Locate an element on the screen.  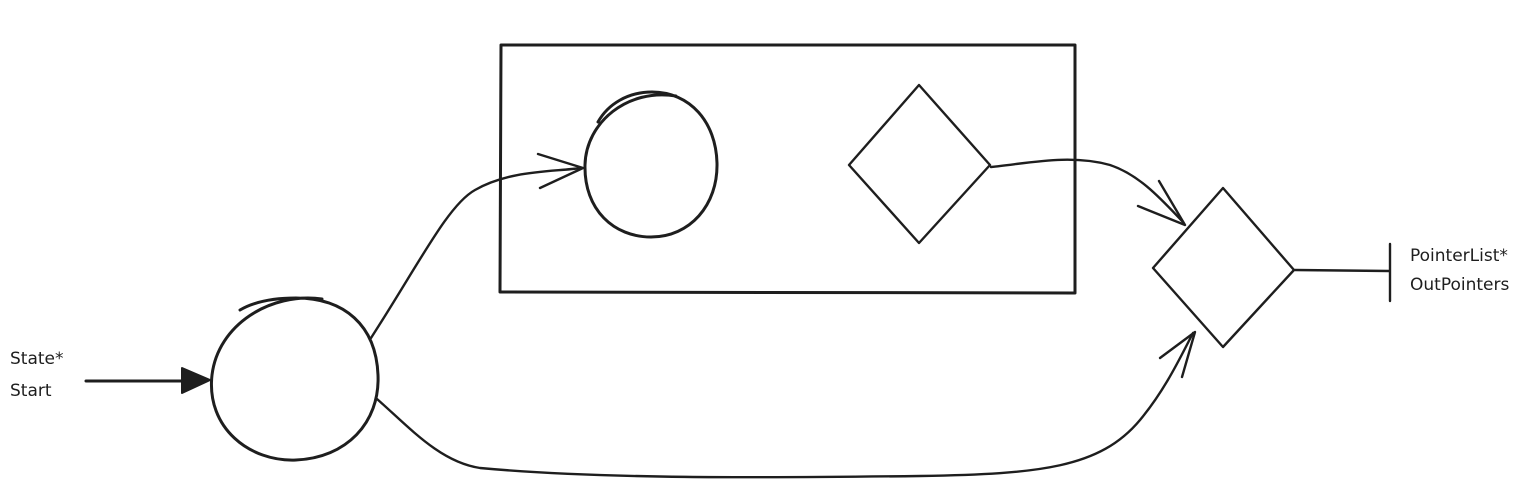
output-label: PointerList* OutPointers is located at coordinates (1461, 270).